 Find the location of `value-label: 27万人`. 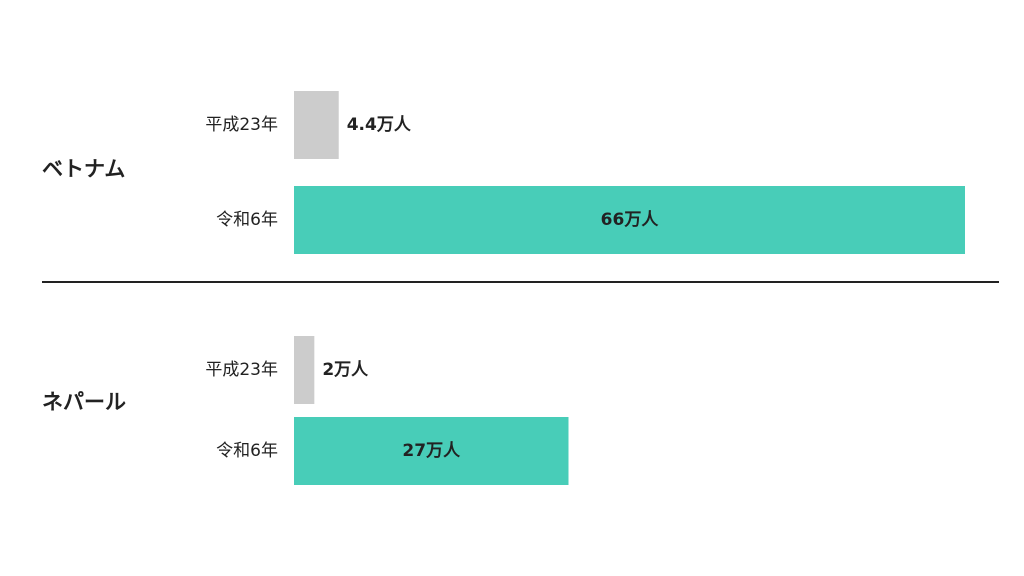

value-label: 27万人 is located at coordinates (431, 451).